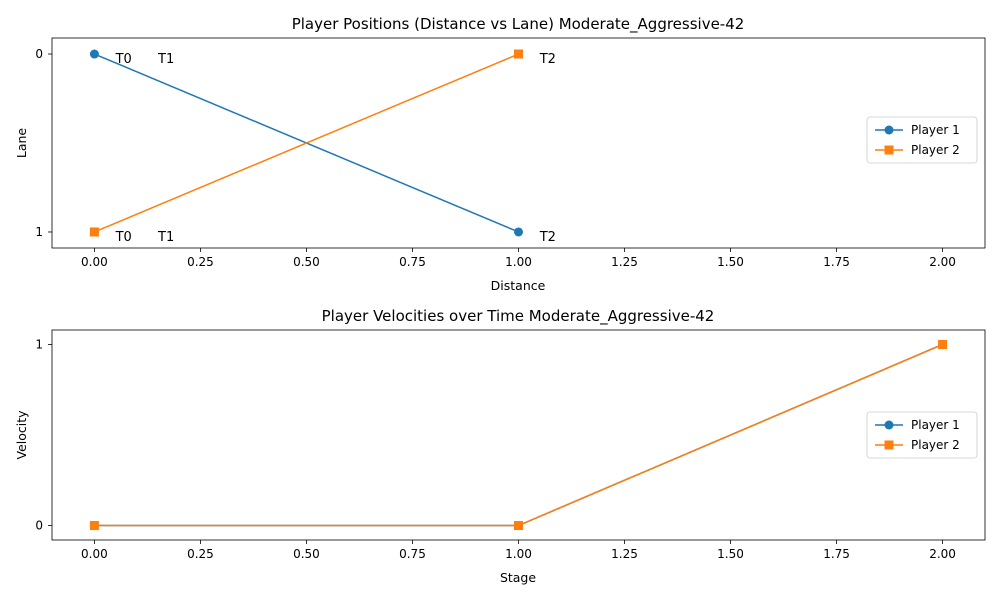 The image size is (1000, 605). Describe the element at coordinates (21, 143) in the screenshot. I see `chart-1-ylabel: Lane` at that location.